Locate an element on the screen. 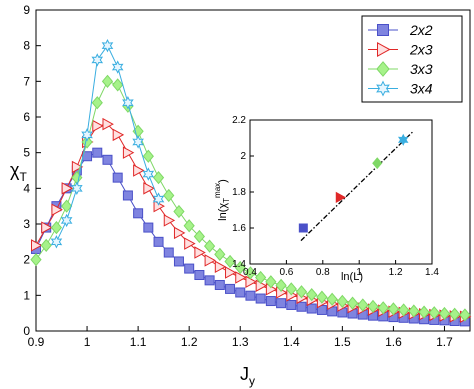 The width and height of the screenshot is (474, 389). inset-y-label: ln(χTmax) is located at coordinates (222, 200).